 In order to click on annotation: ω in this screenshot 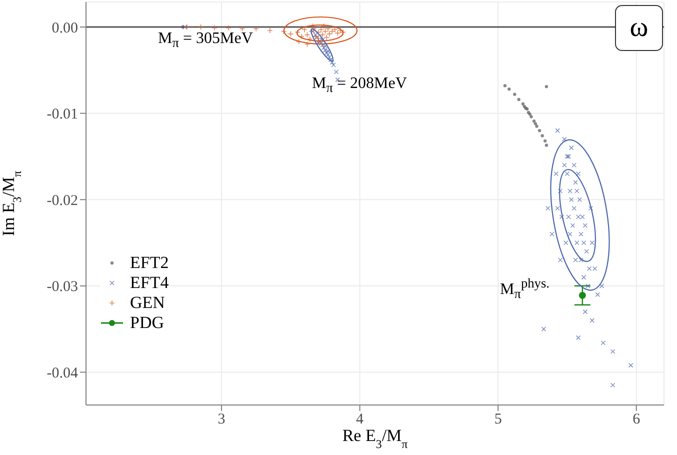, I will do `click(639, 28)`.